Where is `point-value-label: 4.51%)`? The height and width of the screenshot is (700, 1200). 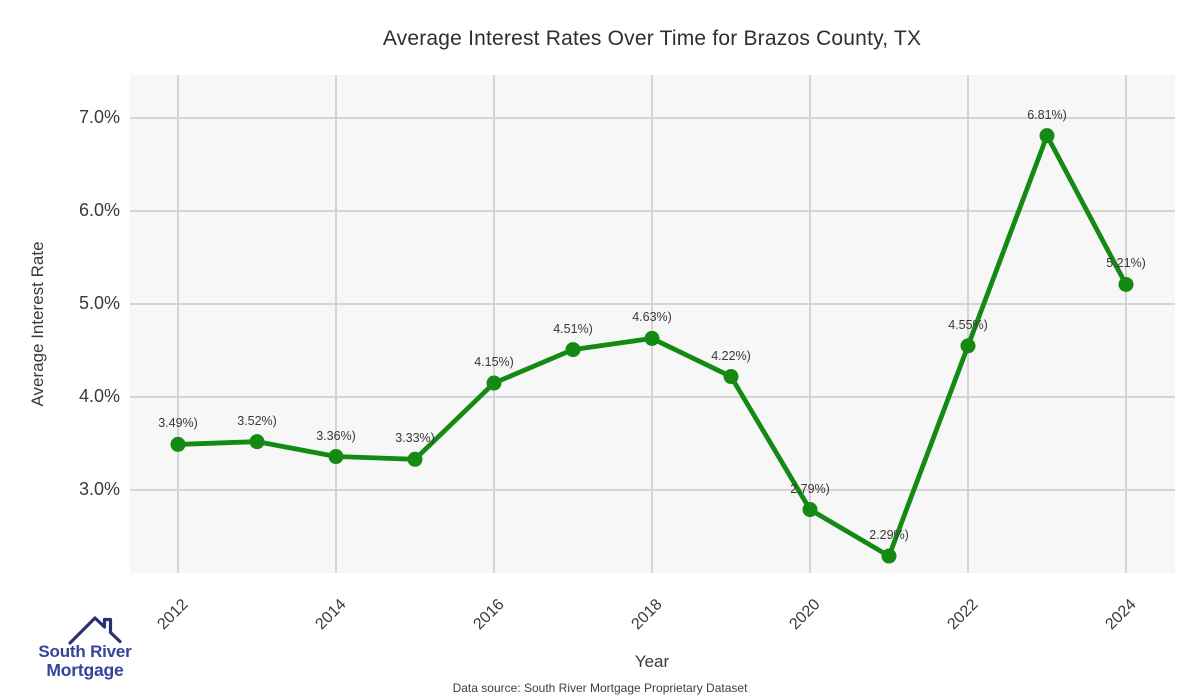 point-value-label: 4.51%) is located at coordinates (573, 328).